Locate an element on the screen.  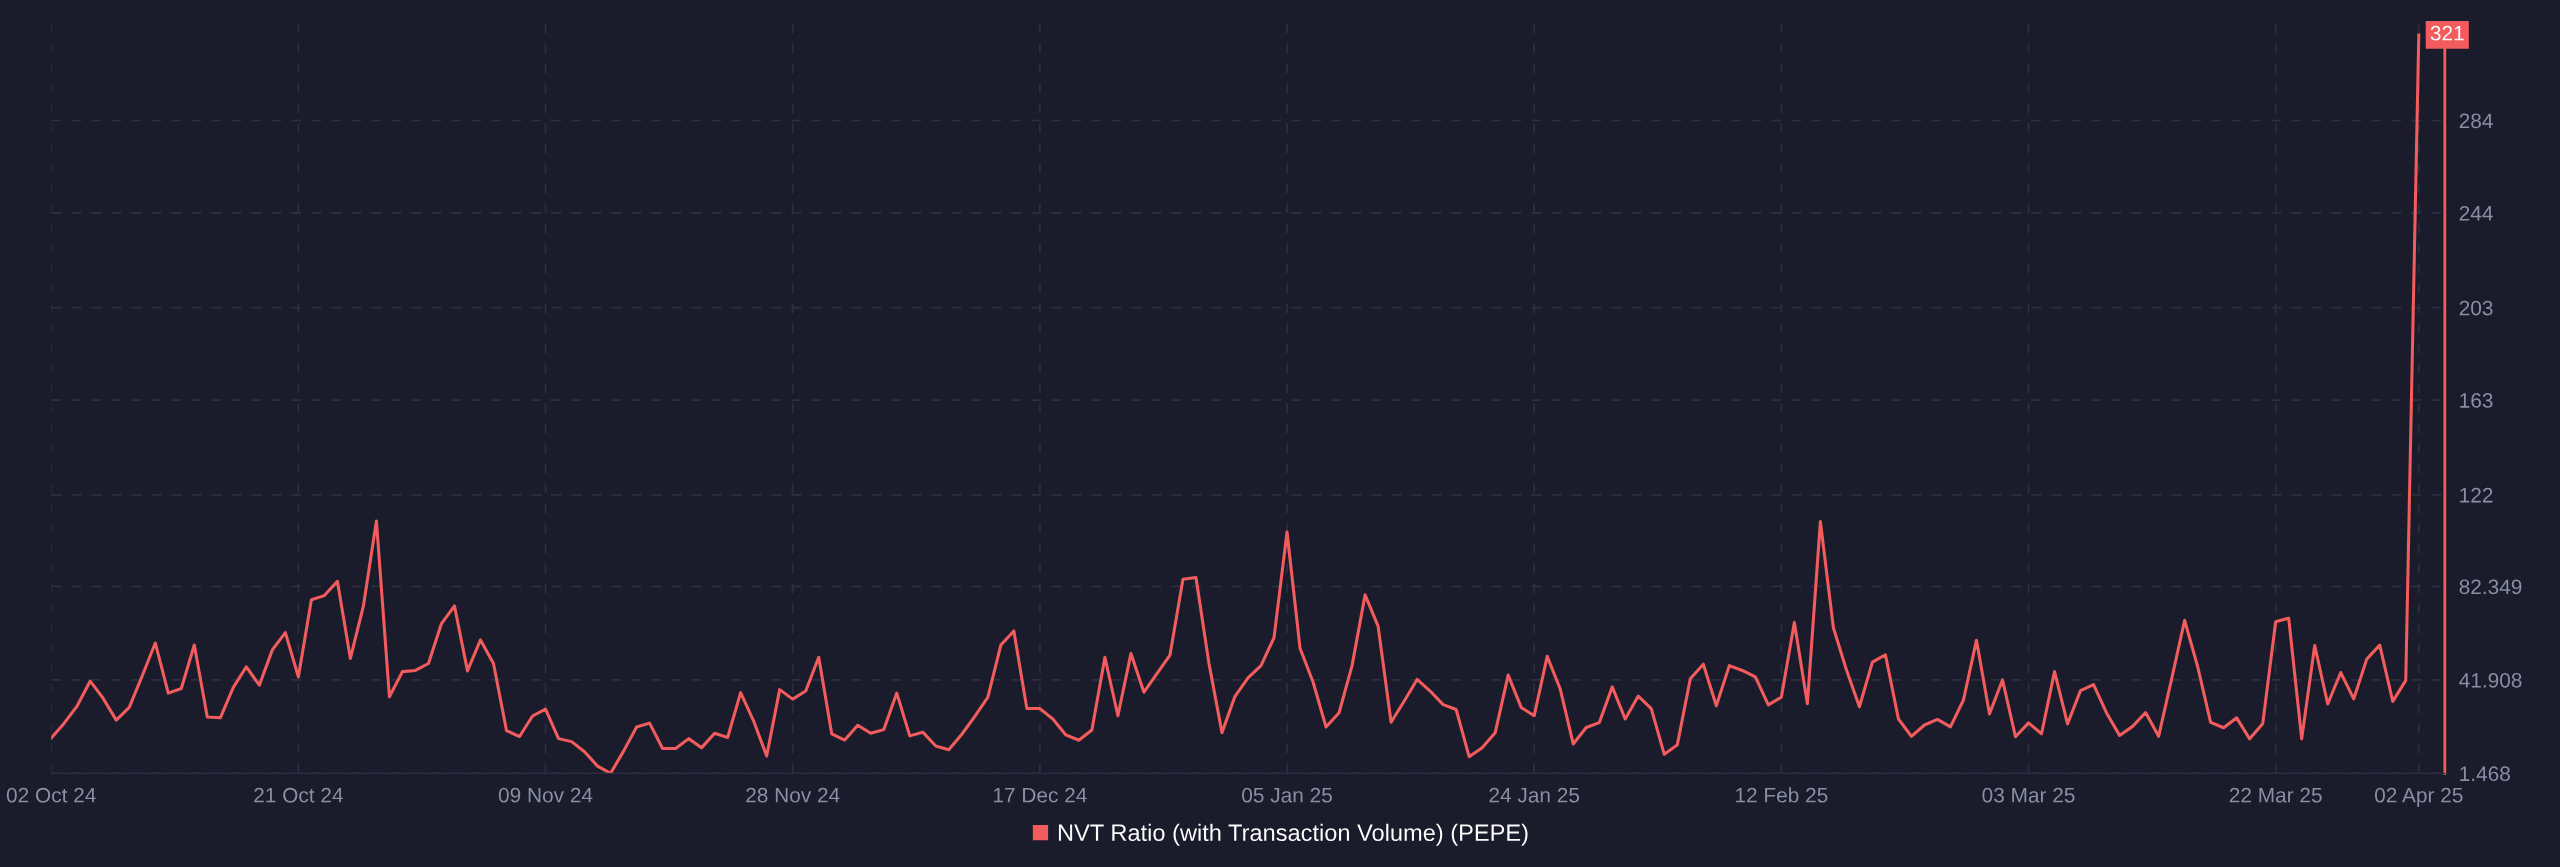
y-tick-label: 163 is located at coordinates (2476, 400).